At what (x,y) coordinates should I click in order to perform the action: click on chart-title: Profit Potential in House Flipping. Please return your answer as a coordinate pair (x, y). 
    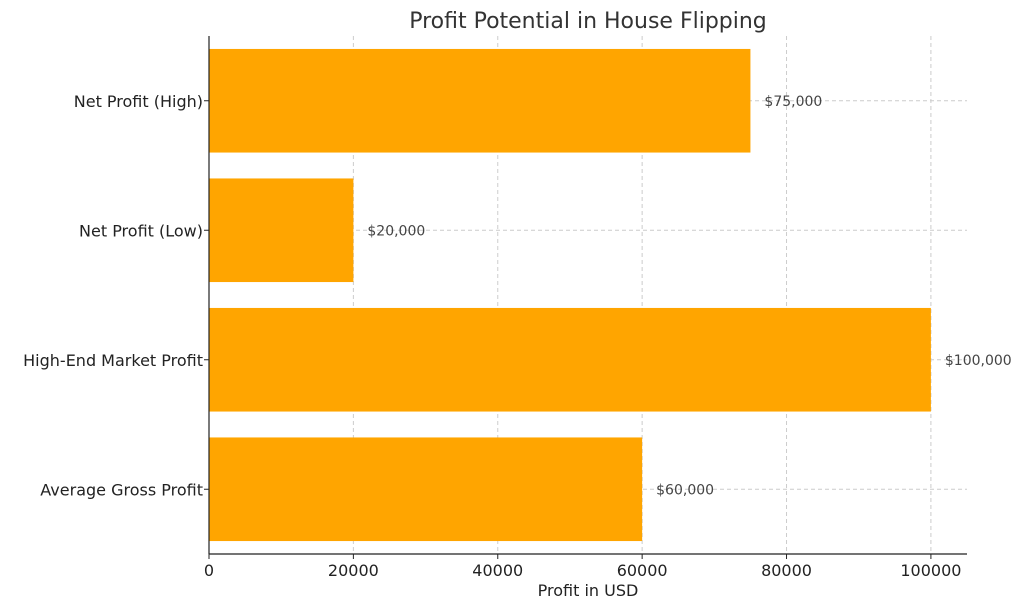
    Looking at the image, I should click on (588, 21).